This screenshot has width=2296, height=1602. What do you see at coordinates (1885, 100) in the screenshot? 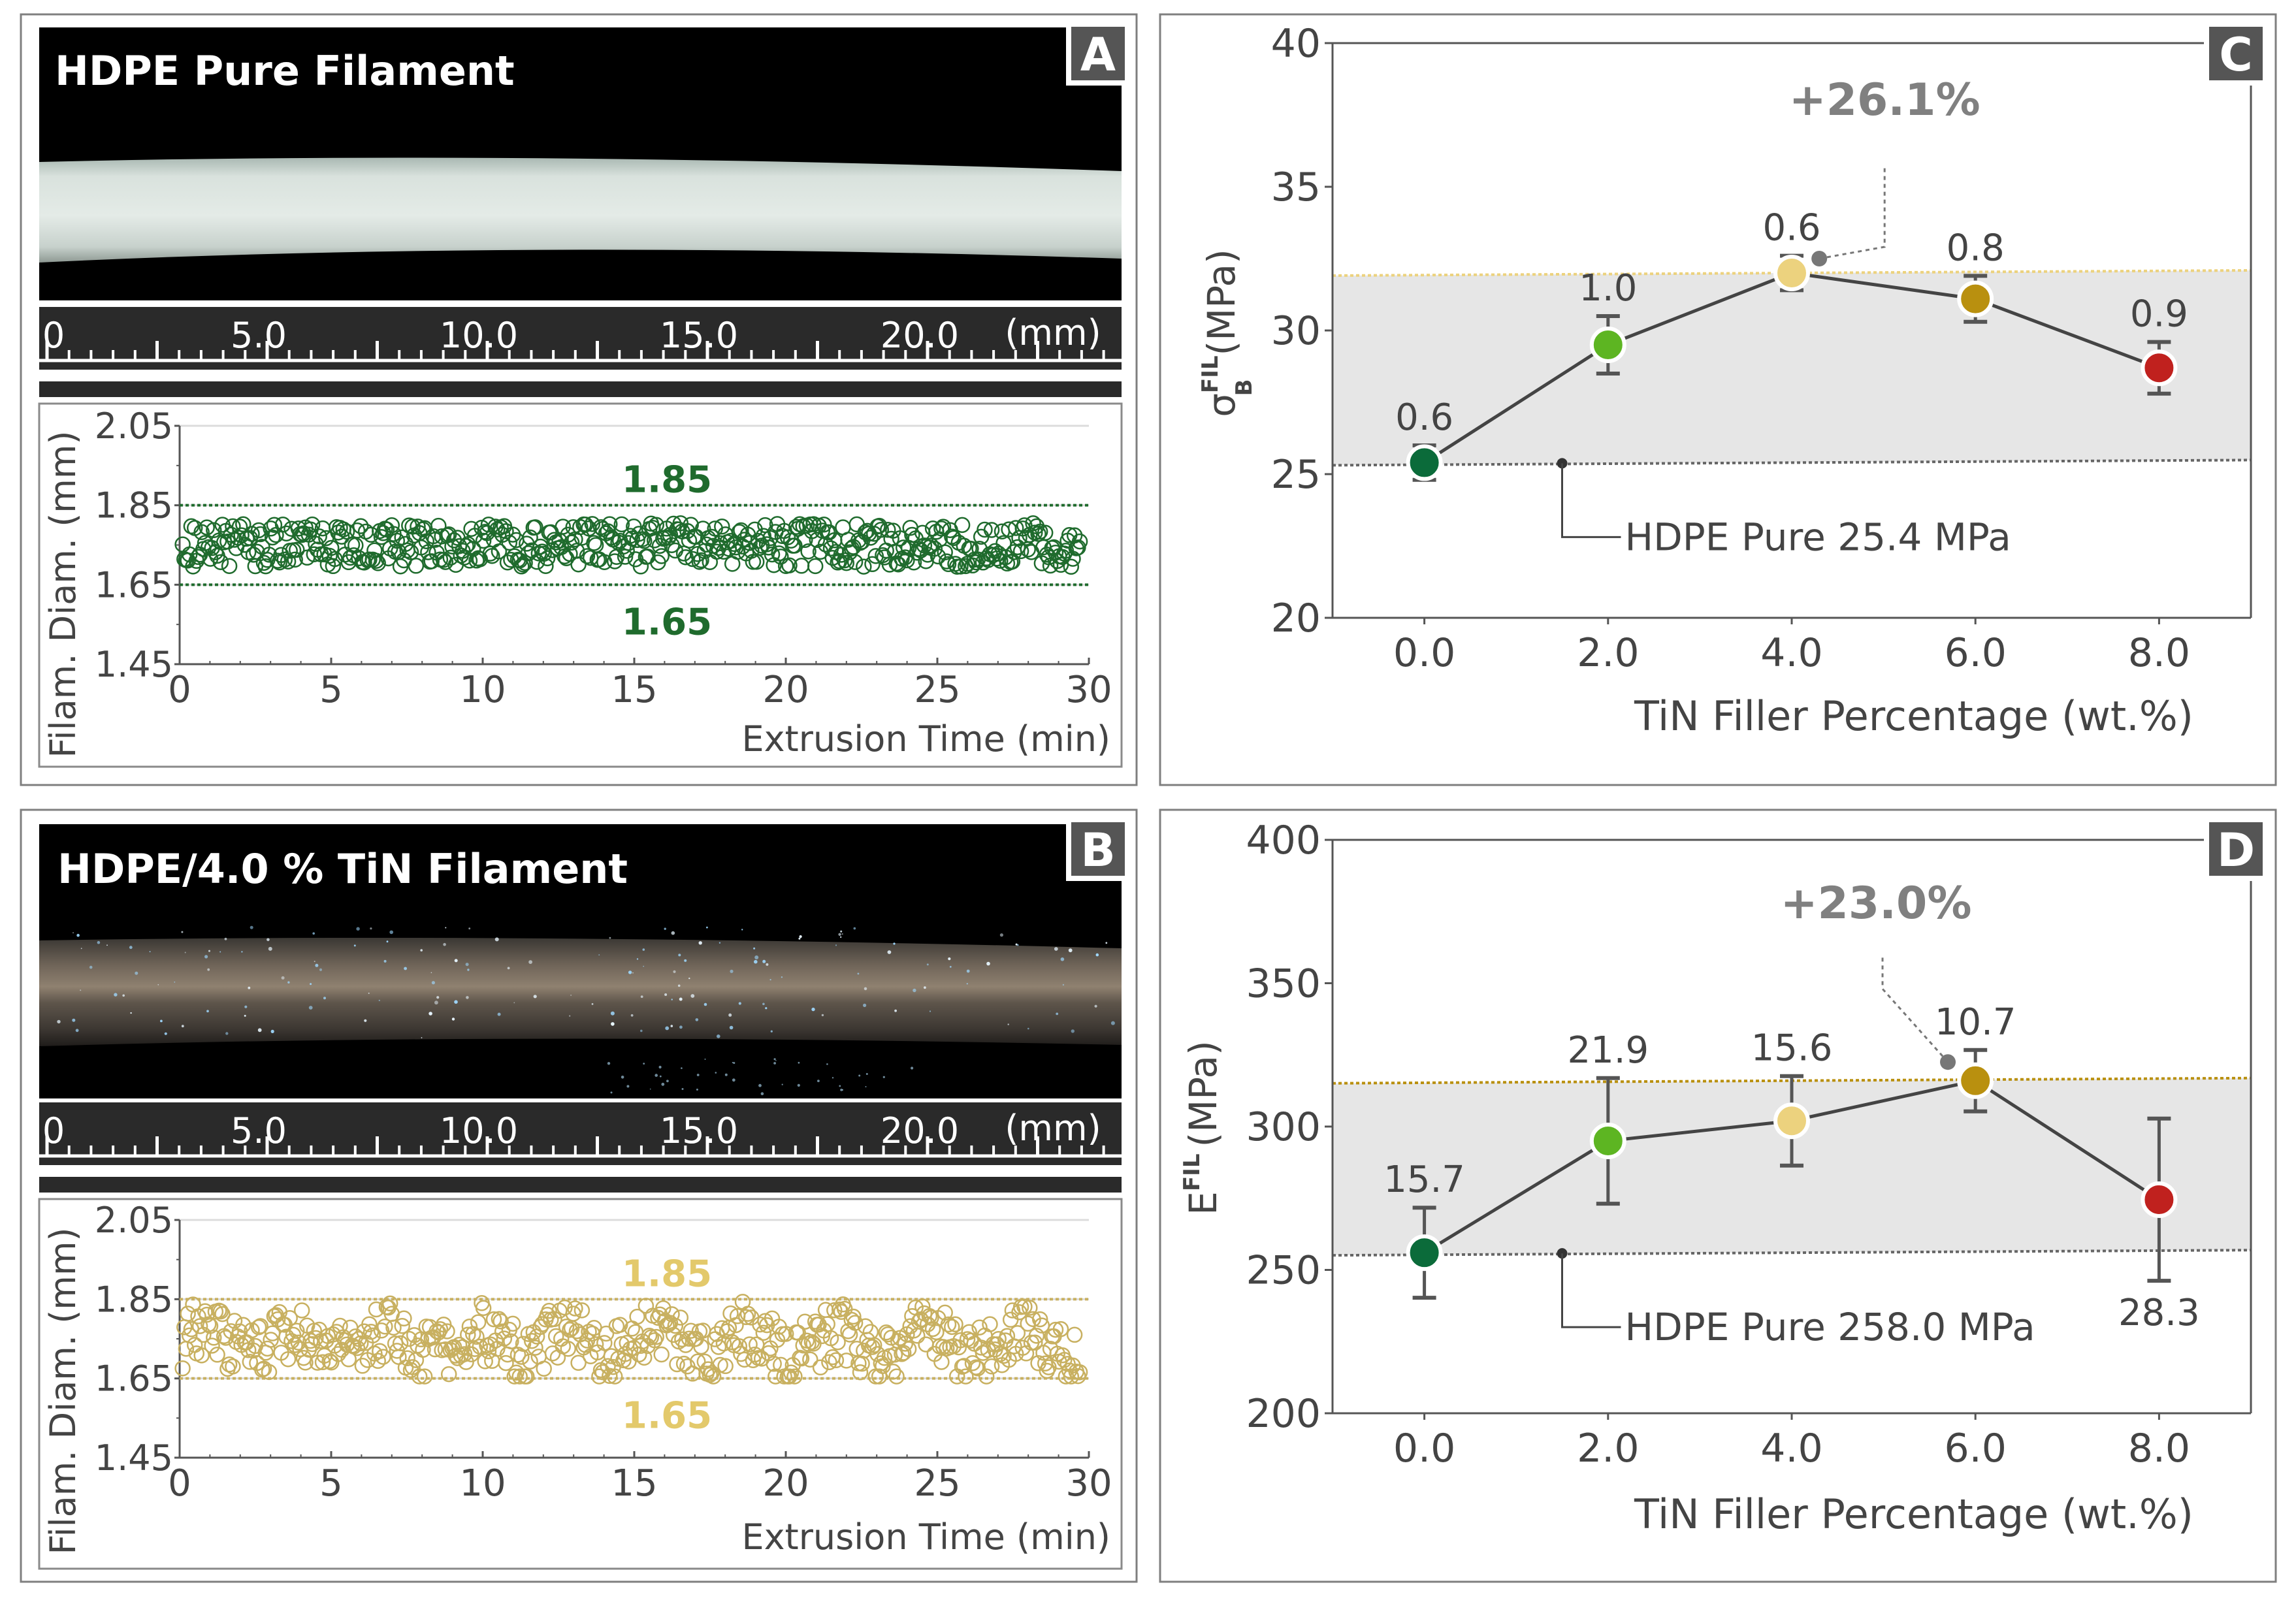
I see `increase-label: +26.1%` at bounding box center [1885, 100].